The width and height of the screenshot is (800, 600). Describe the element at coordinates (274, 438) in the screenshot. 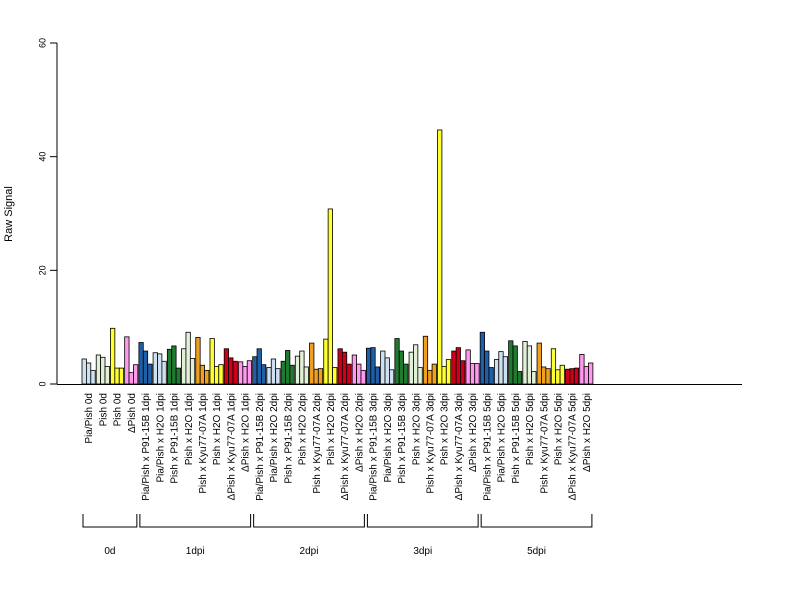

I see `category-label: Pia/Pish x H2O 2dpi` at that location.